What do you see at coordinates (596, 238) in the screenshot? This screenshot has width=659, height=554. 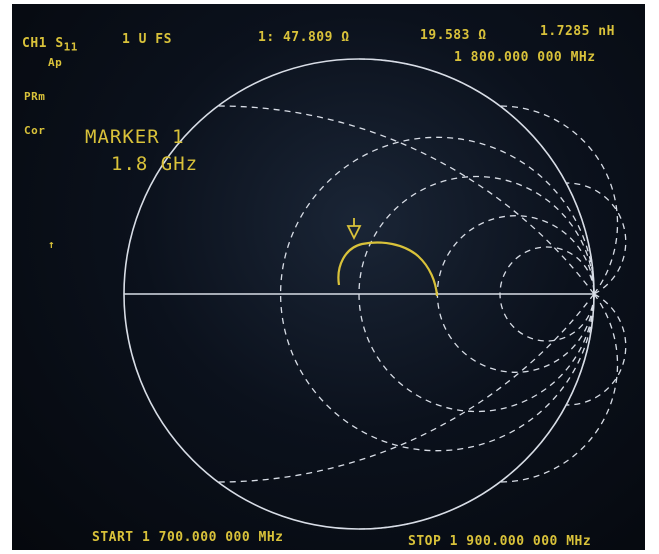 I see `reactance-arc-4-upper` at bounding box center [596, 238].